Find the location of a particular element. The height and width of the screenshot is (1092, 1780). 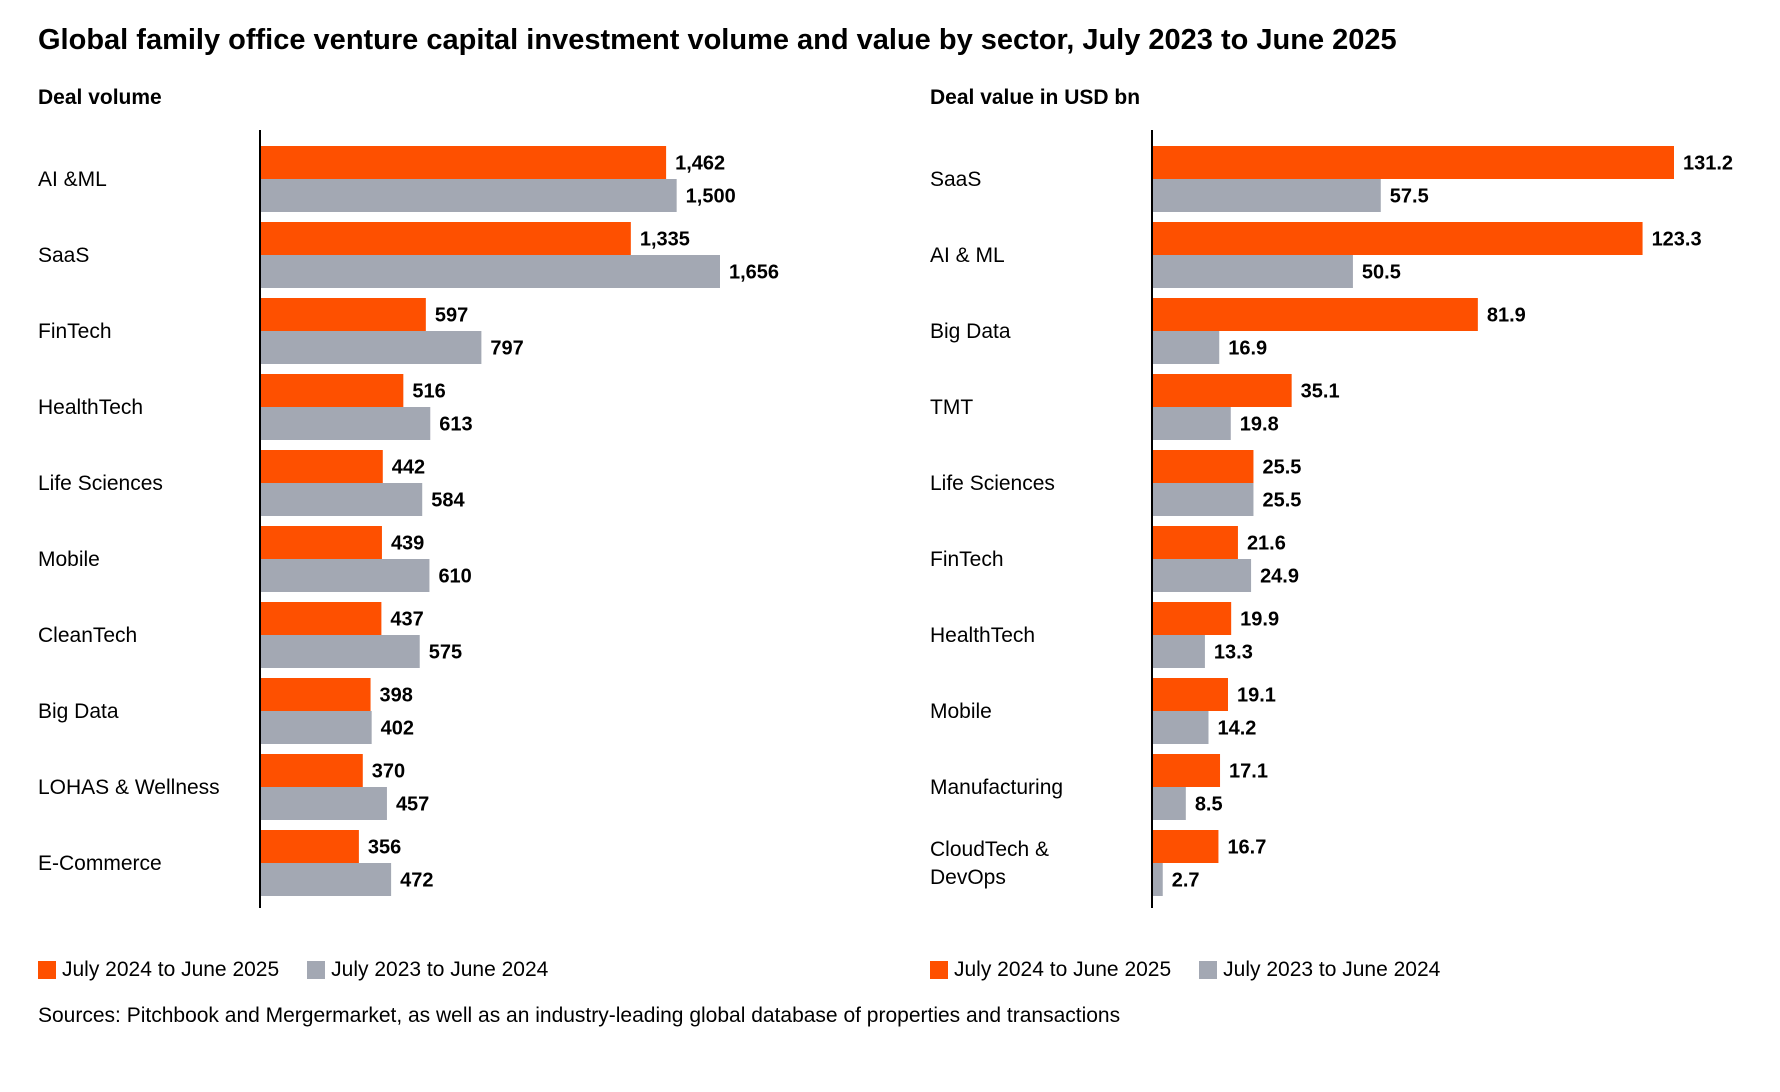

value-label: 16.7 is located at coordinates (1246, 848).